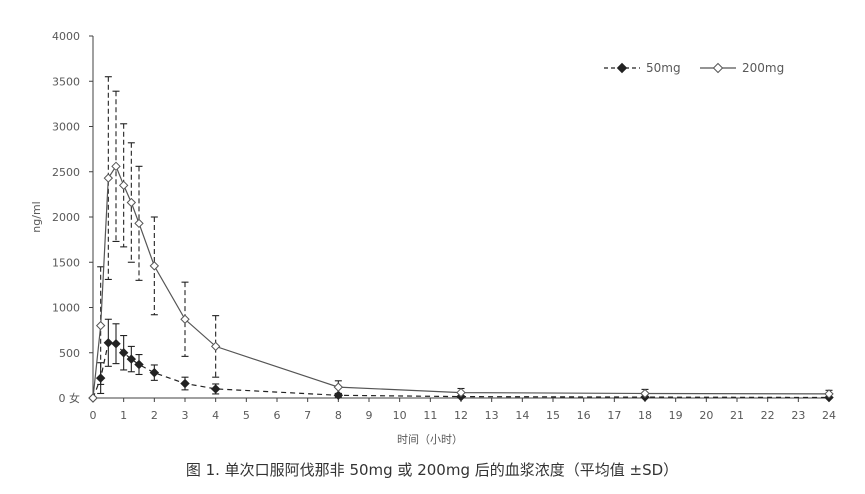 The image size is (865, 494). Describe the element at coordinates (798, 415) in the screenshot. I see `x-tick-label: 23` at that location.